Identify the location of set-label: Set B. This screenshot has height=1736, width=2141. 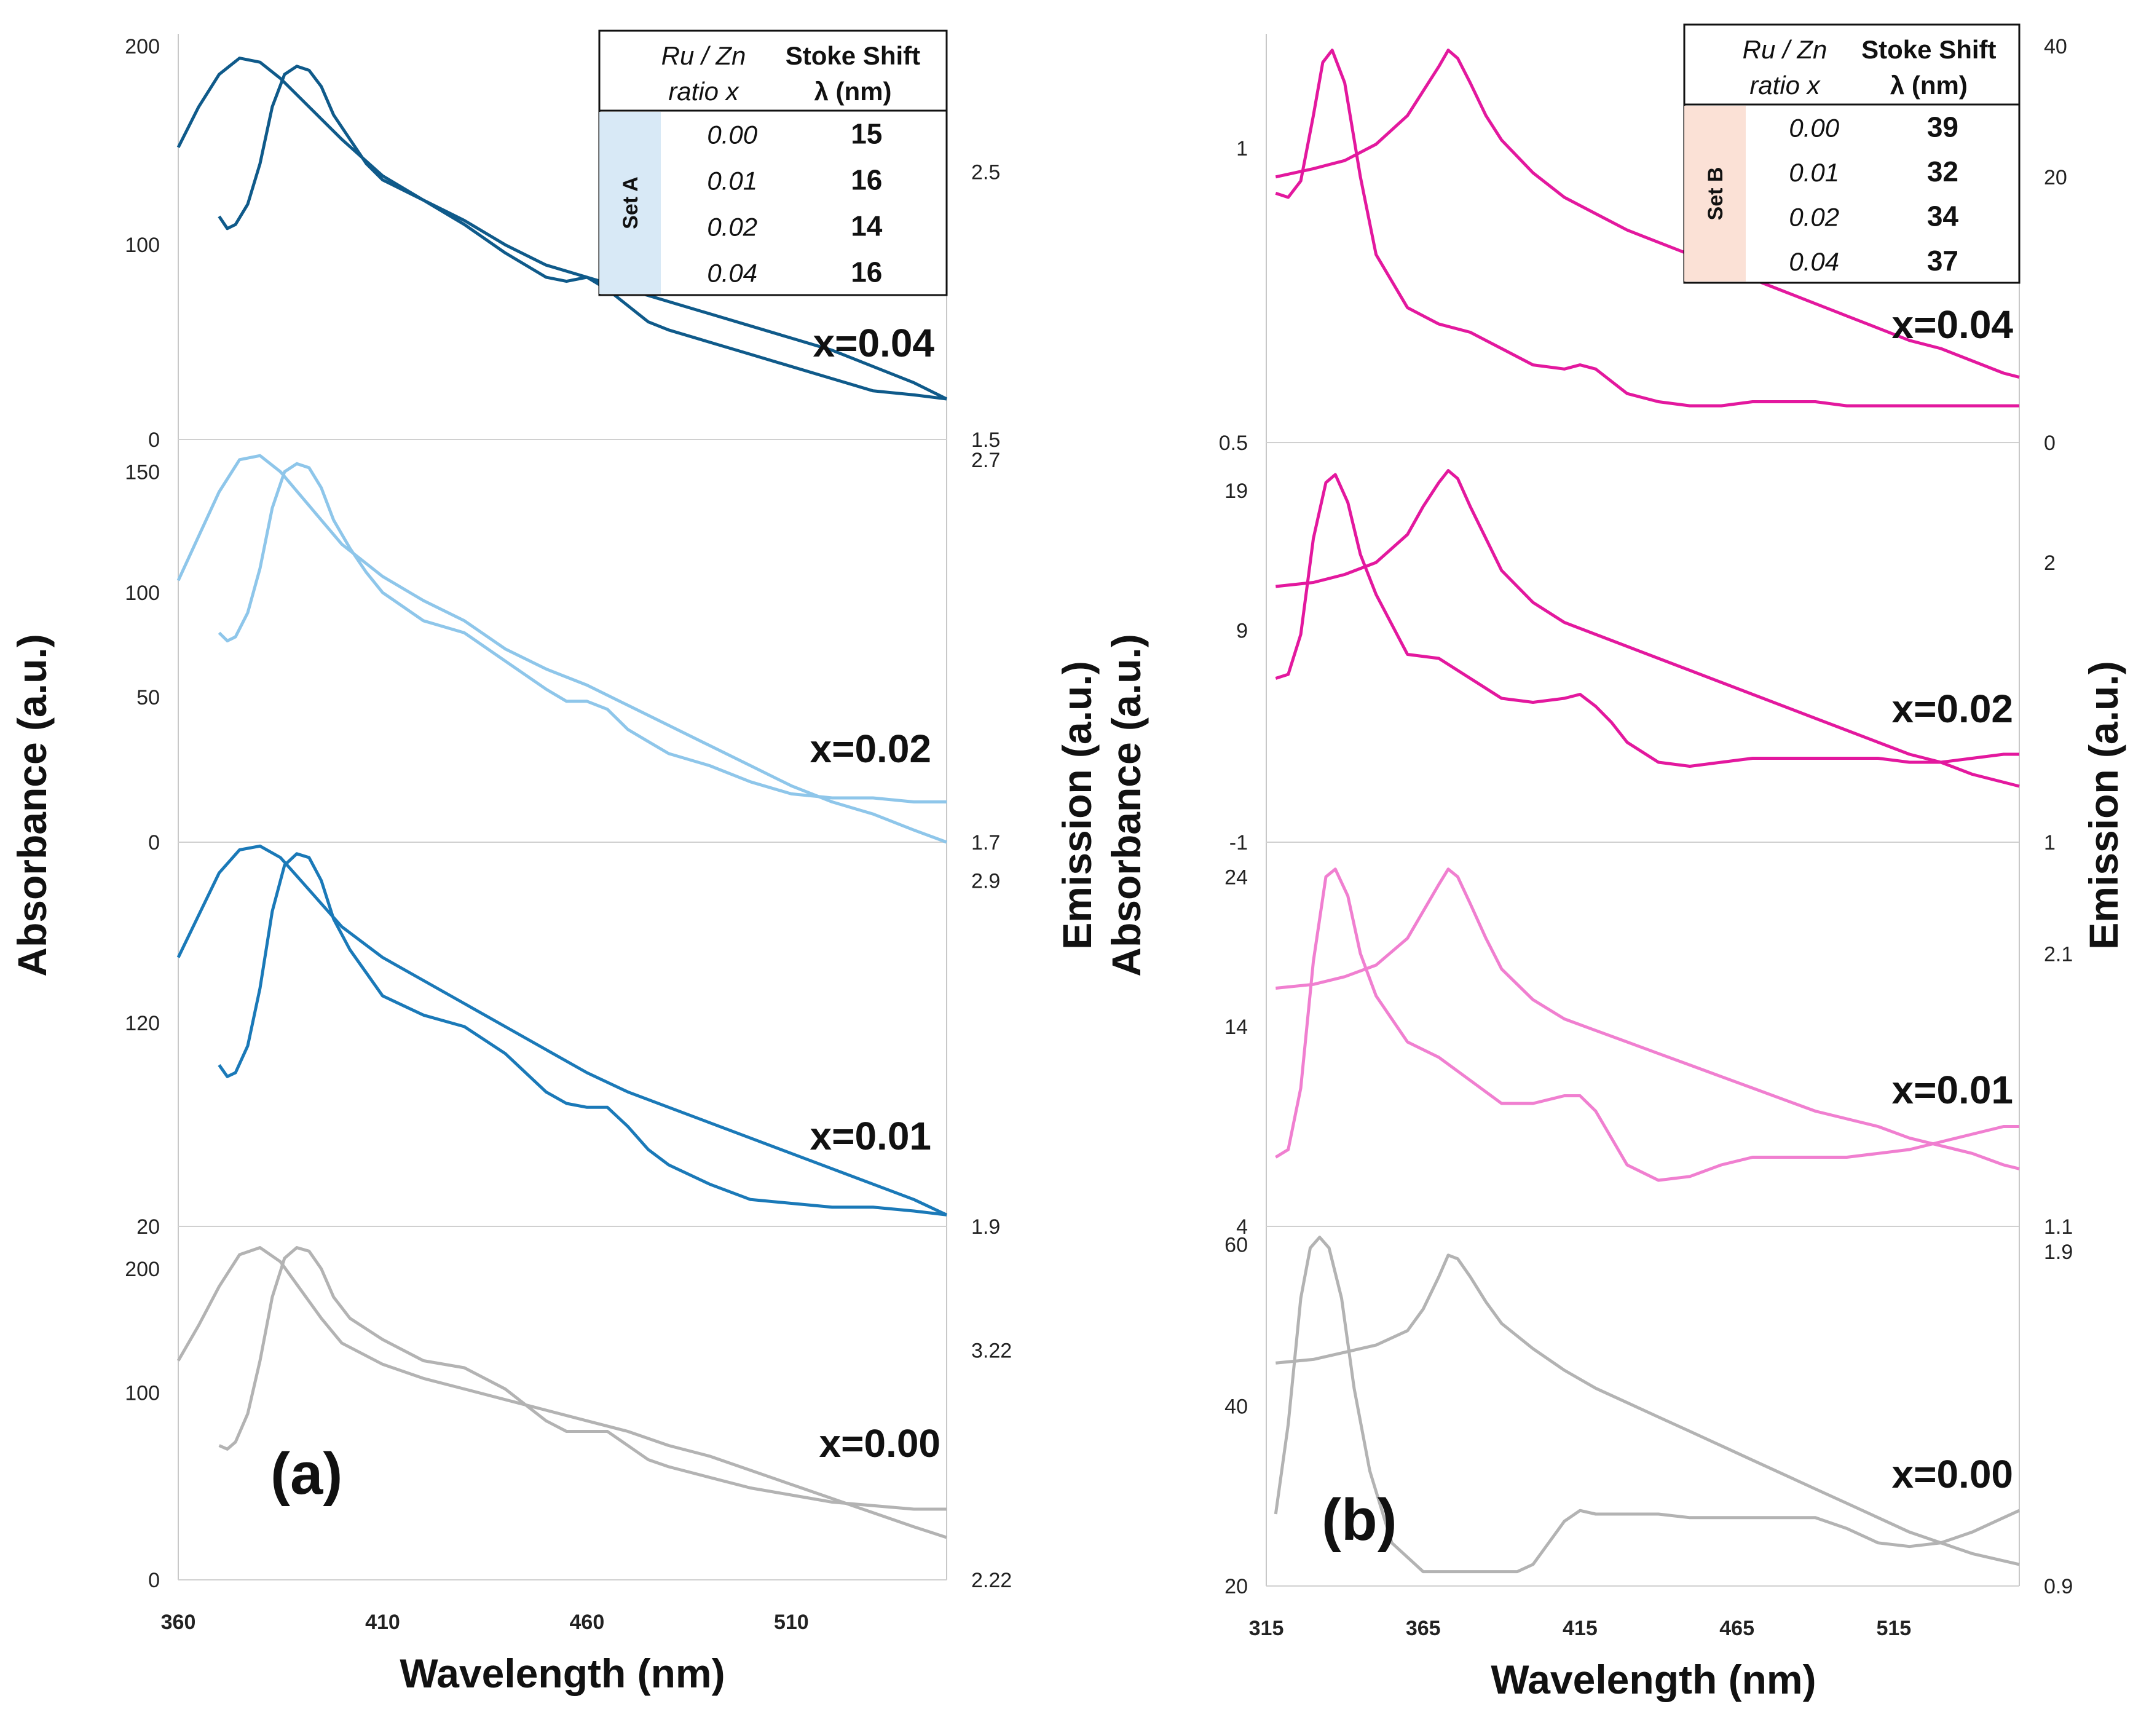
(1715, 194).